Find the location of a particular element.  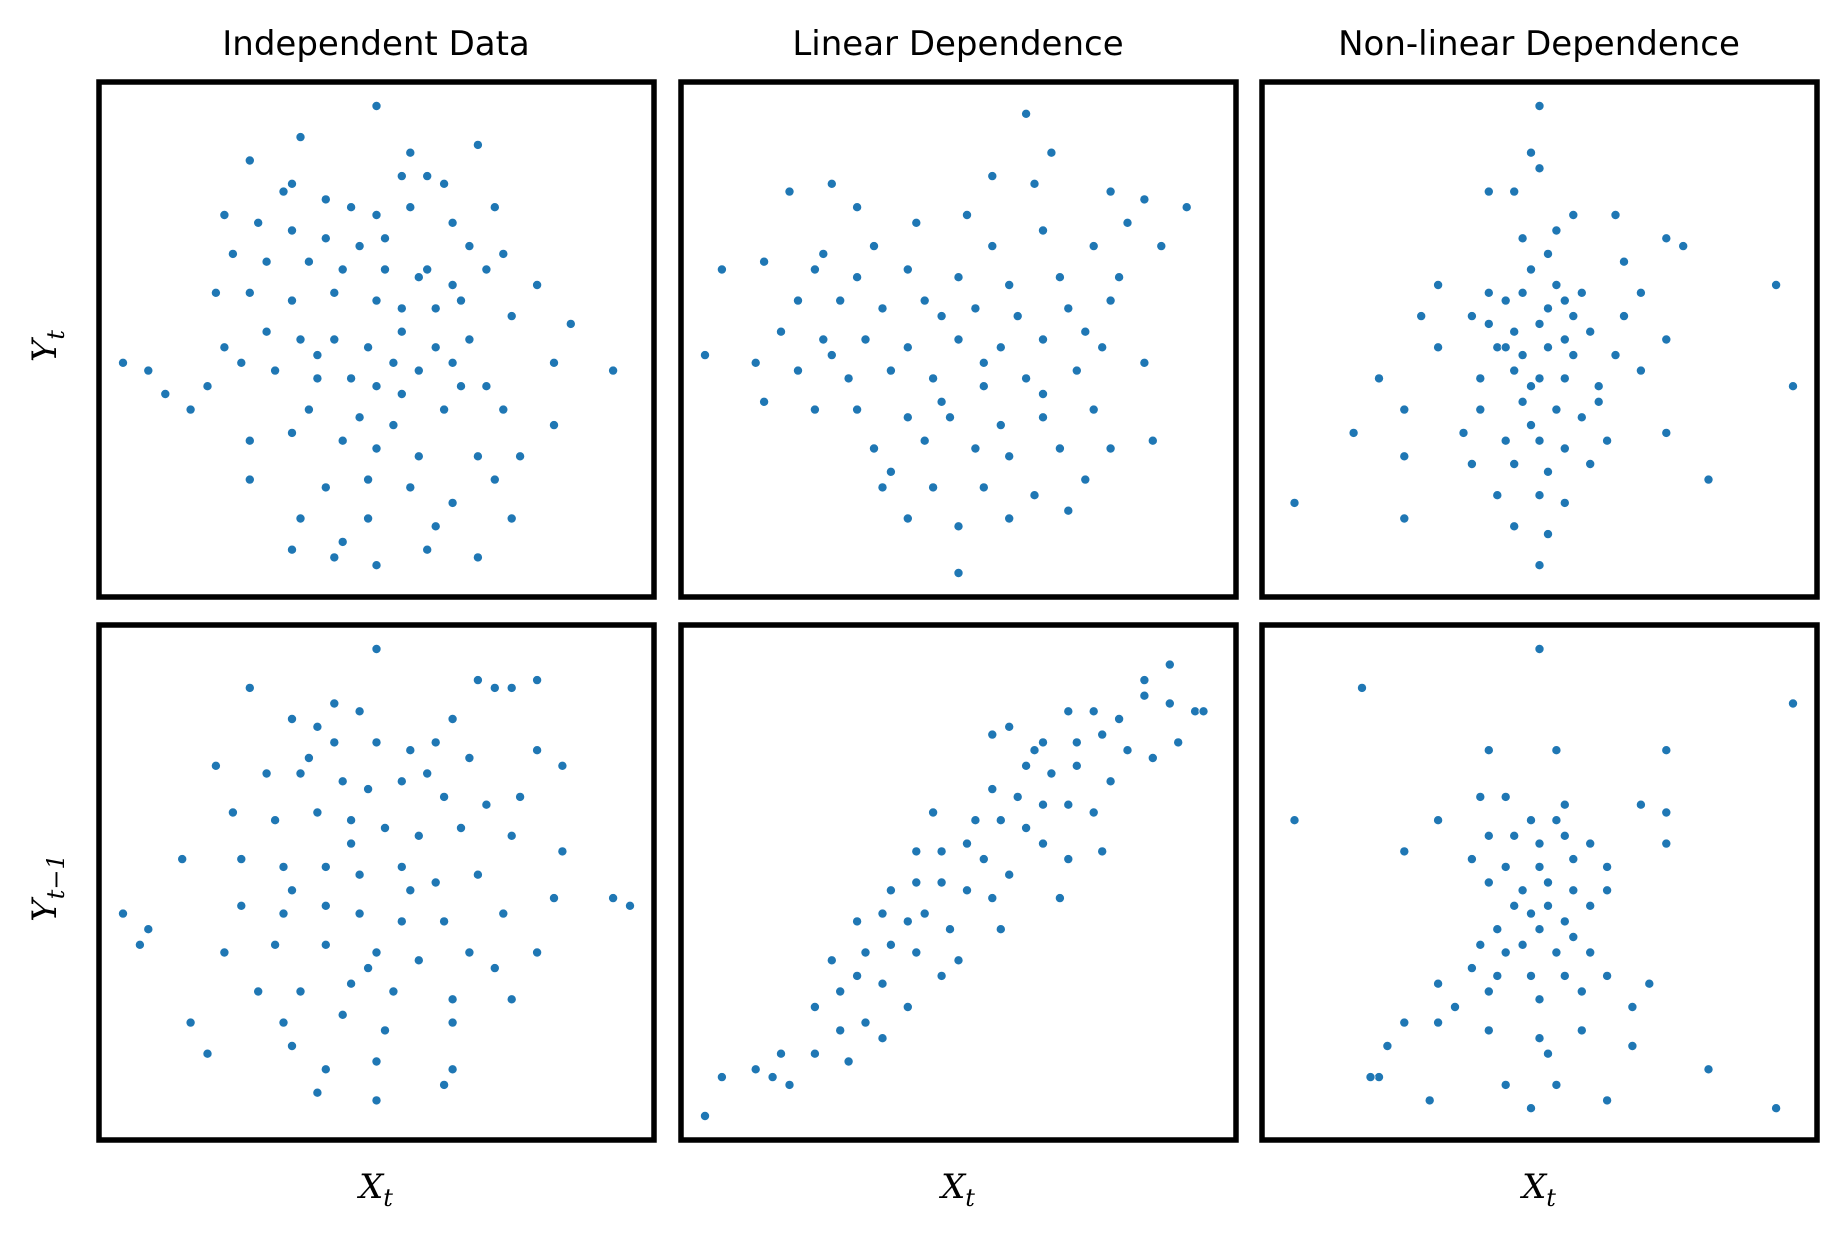

x-label-col-2-main: X is located at coordinates (952, 1187).